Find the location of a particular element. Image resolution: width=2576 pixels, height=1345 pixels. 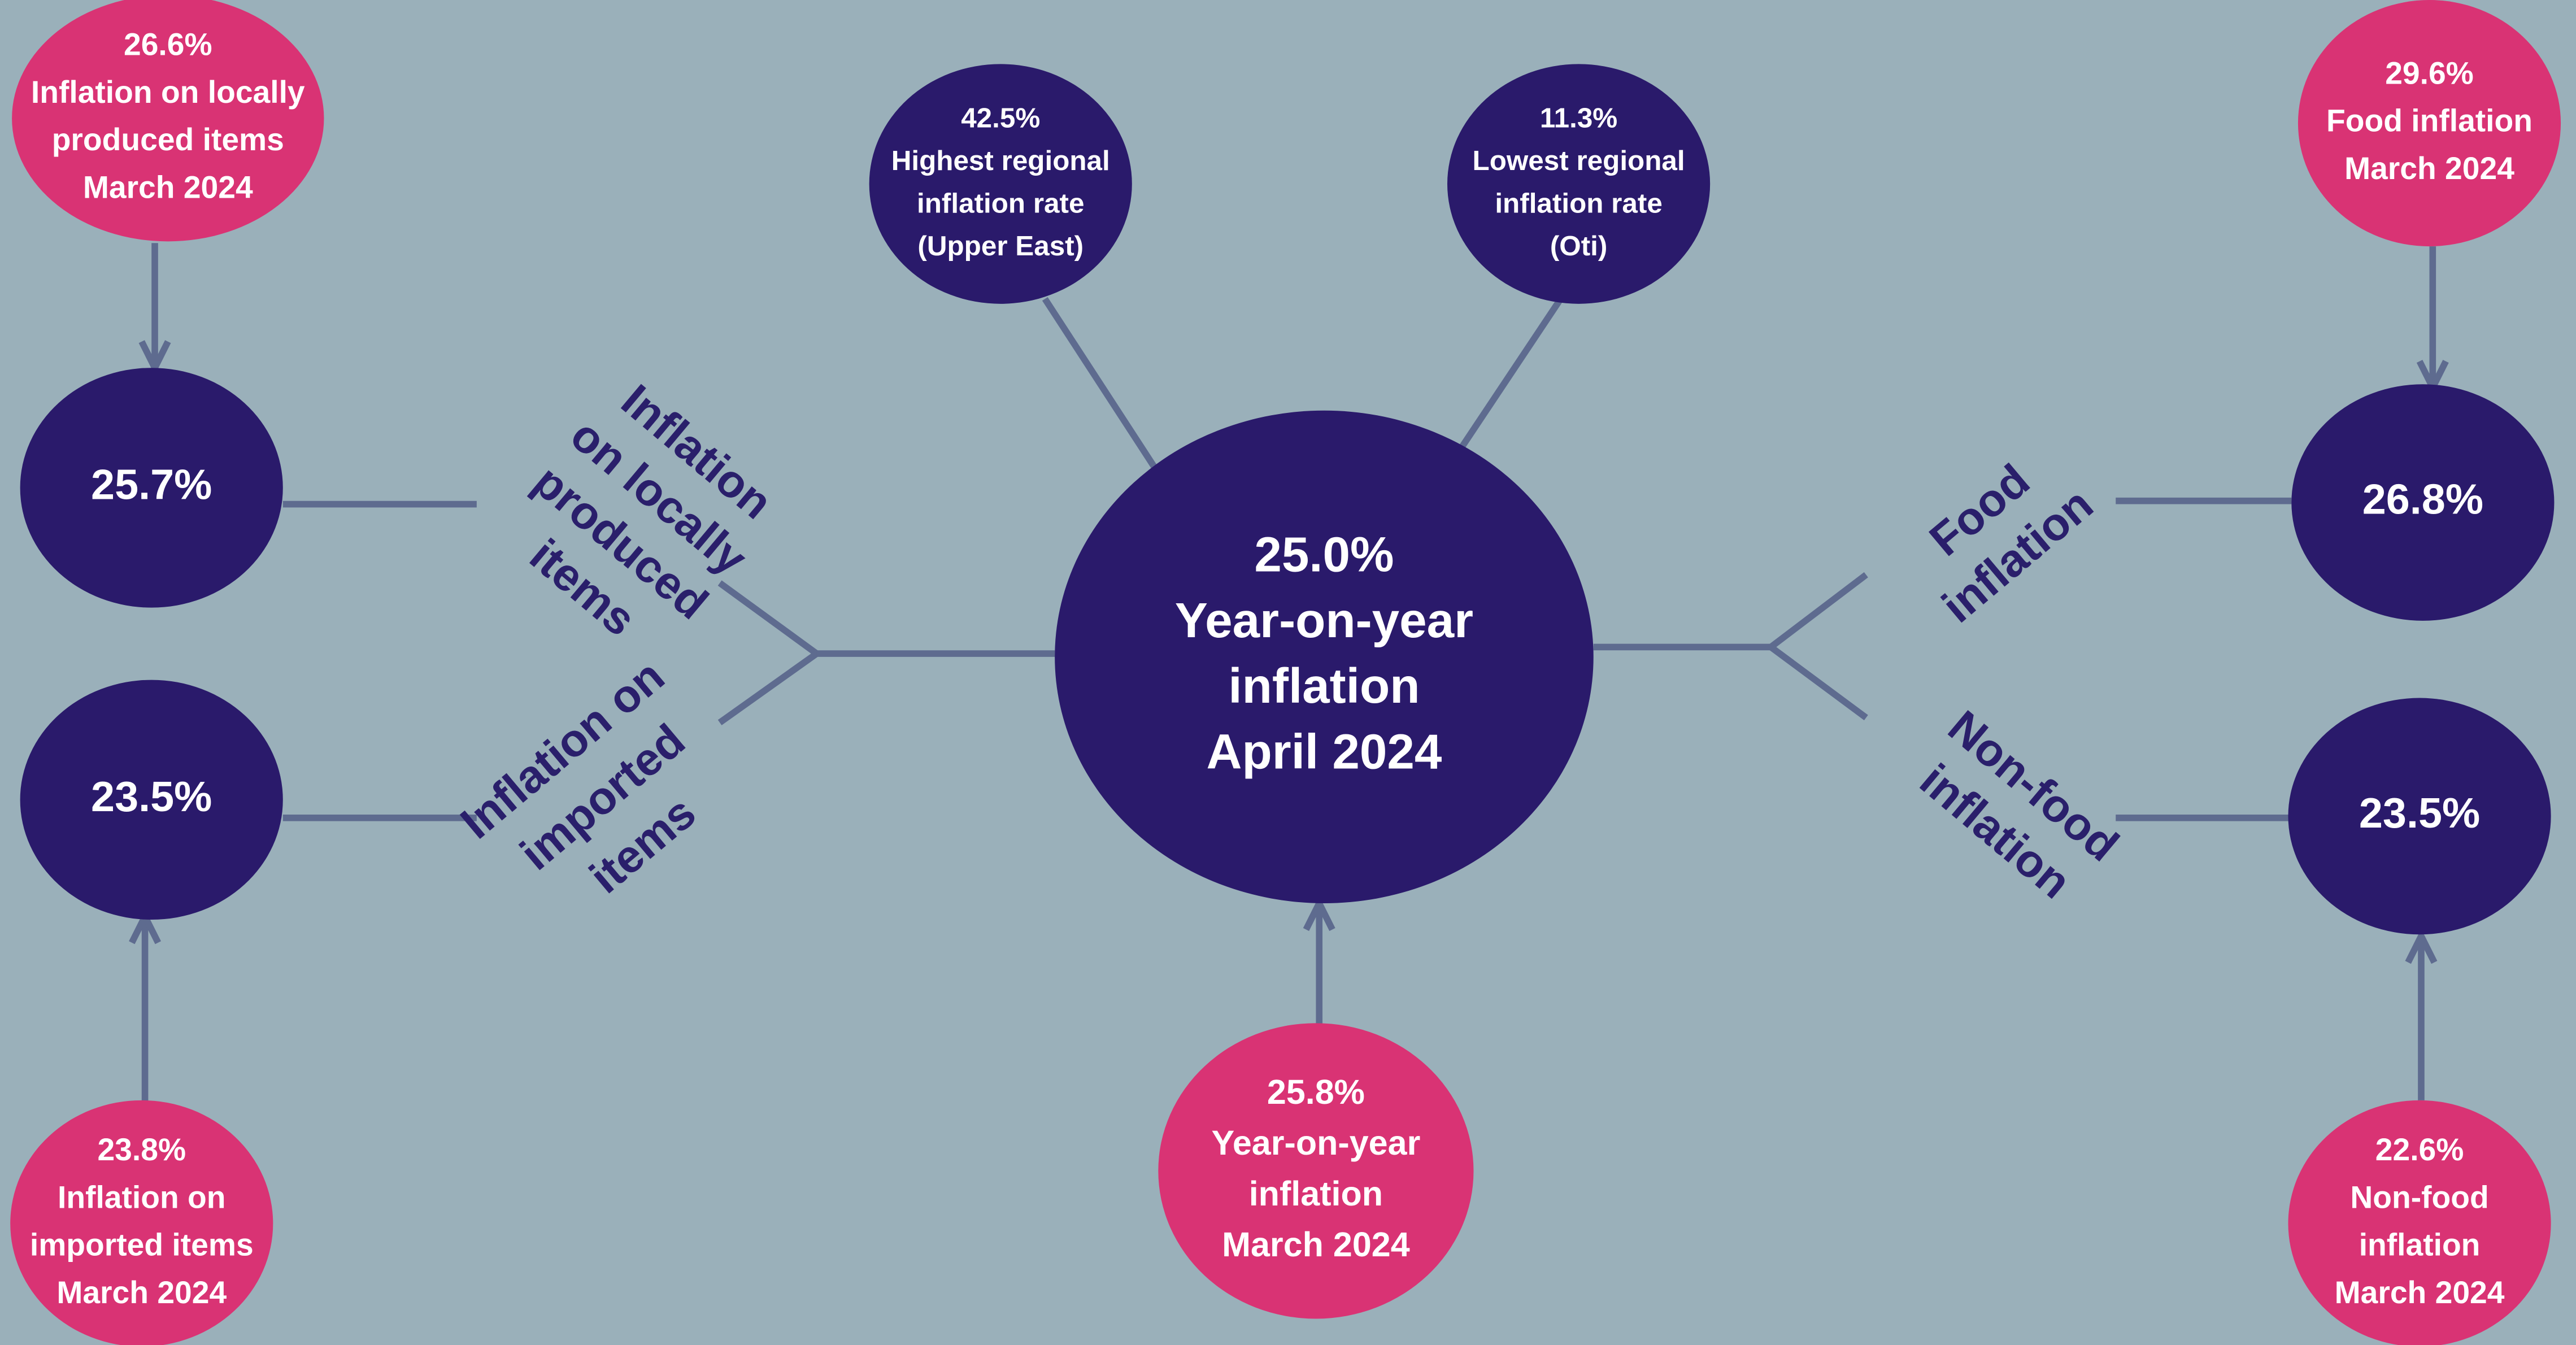

node: 22.6% Non-food inflation March 2024 is located at coordinates (2419, 1222).